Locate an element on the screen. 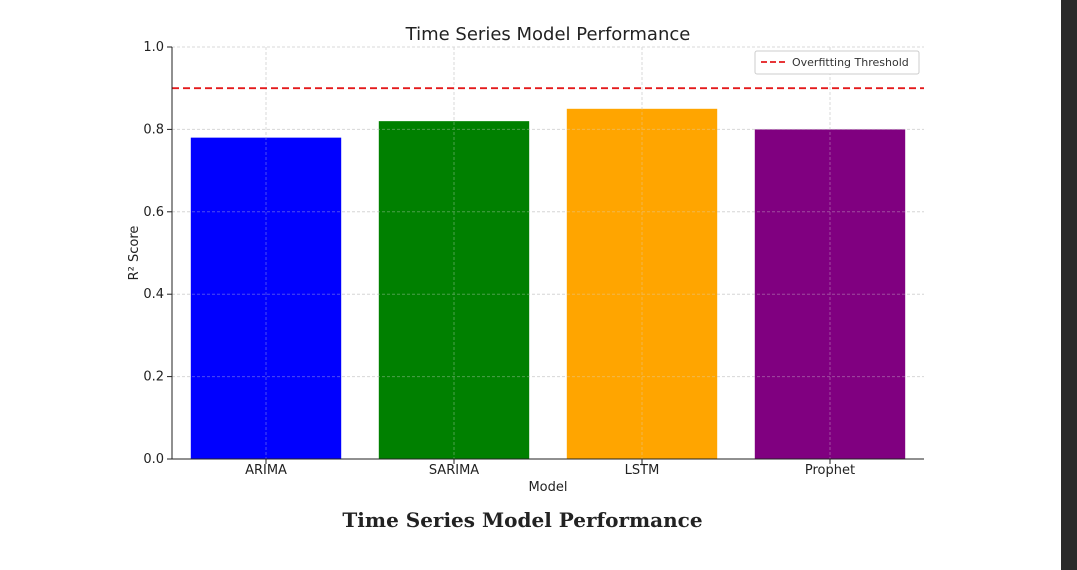 This screenshot has height=570, width=1077. legend-box is located at coordinates (837, 62).